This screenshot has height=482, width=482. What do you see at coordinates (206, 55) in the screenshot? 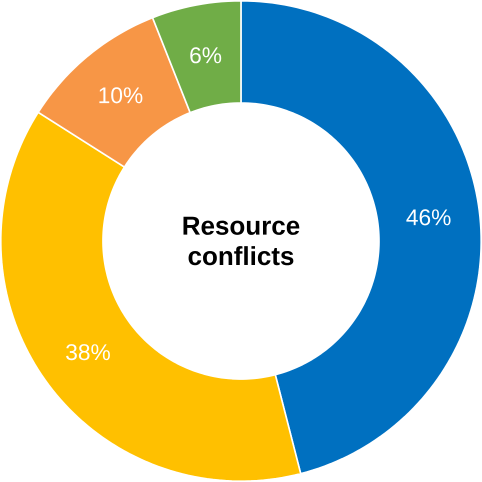
I see `data-label: 6%` at bounding box center [206, 55].